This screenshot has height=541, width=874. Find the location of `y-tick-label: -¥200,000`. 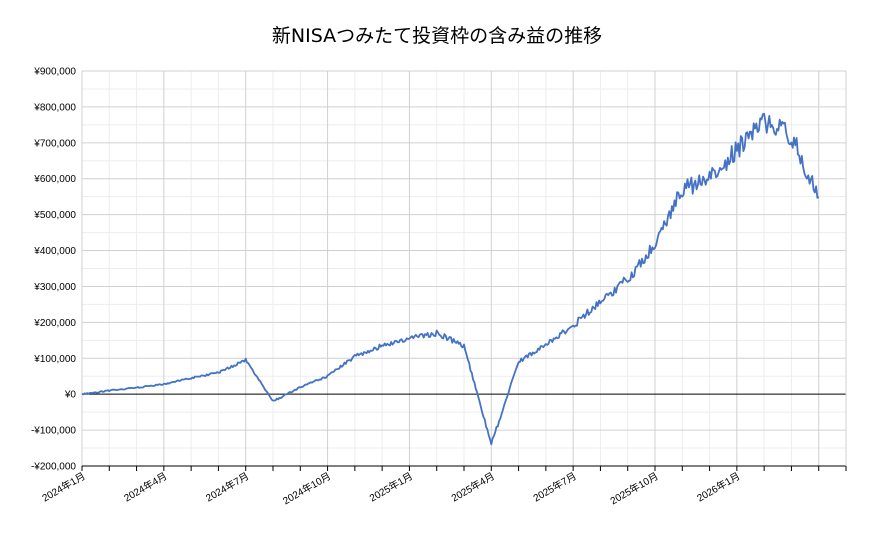

y-tick-label: -¥200,000 is located at coordinates (53, 467).